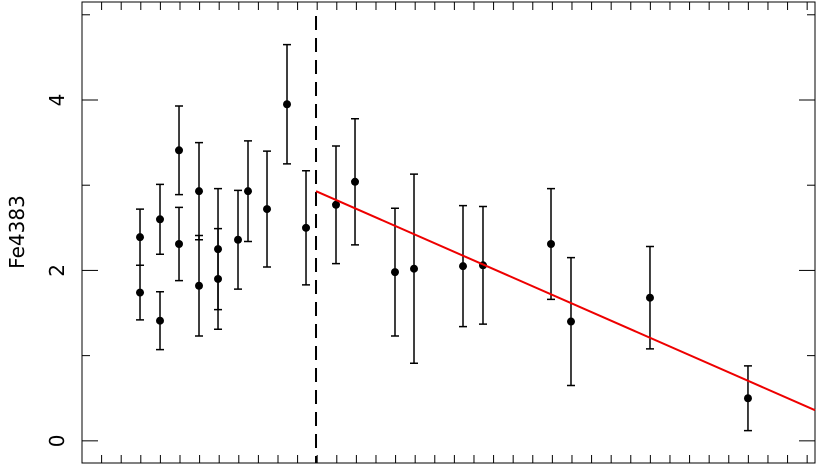 The width and height of the screenshot is (817, 472). Describe the element at coordinates (57, 270) in the screenshot. I see `y-tick-label: 2` at that location.